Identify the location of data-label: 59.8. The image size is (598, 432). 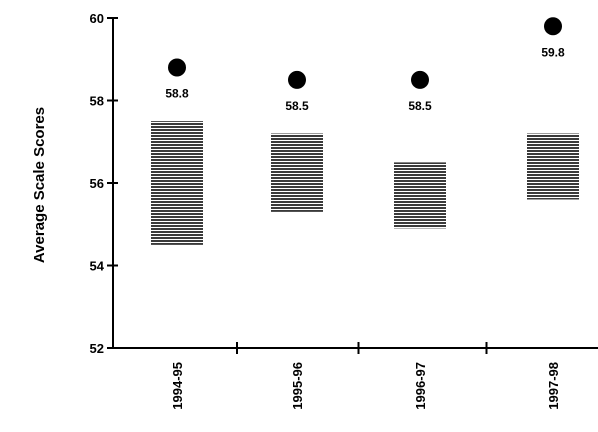
(553, 52).